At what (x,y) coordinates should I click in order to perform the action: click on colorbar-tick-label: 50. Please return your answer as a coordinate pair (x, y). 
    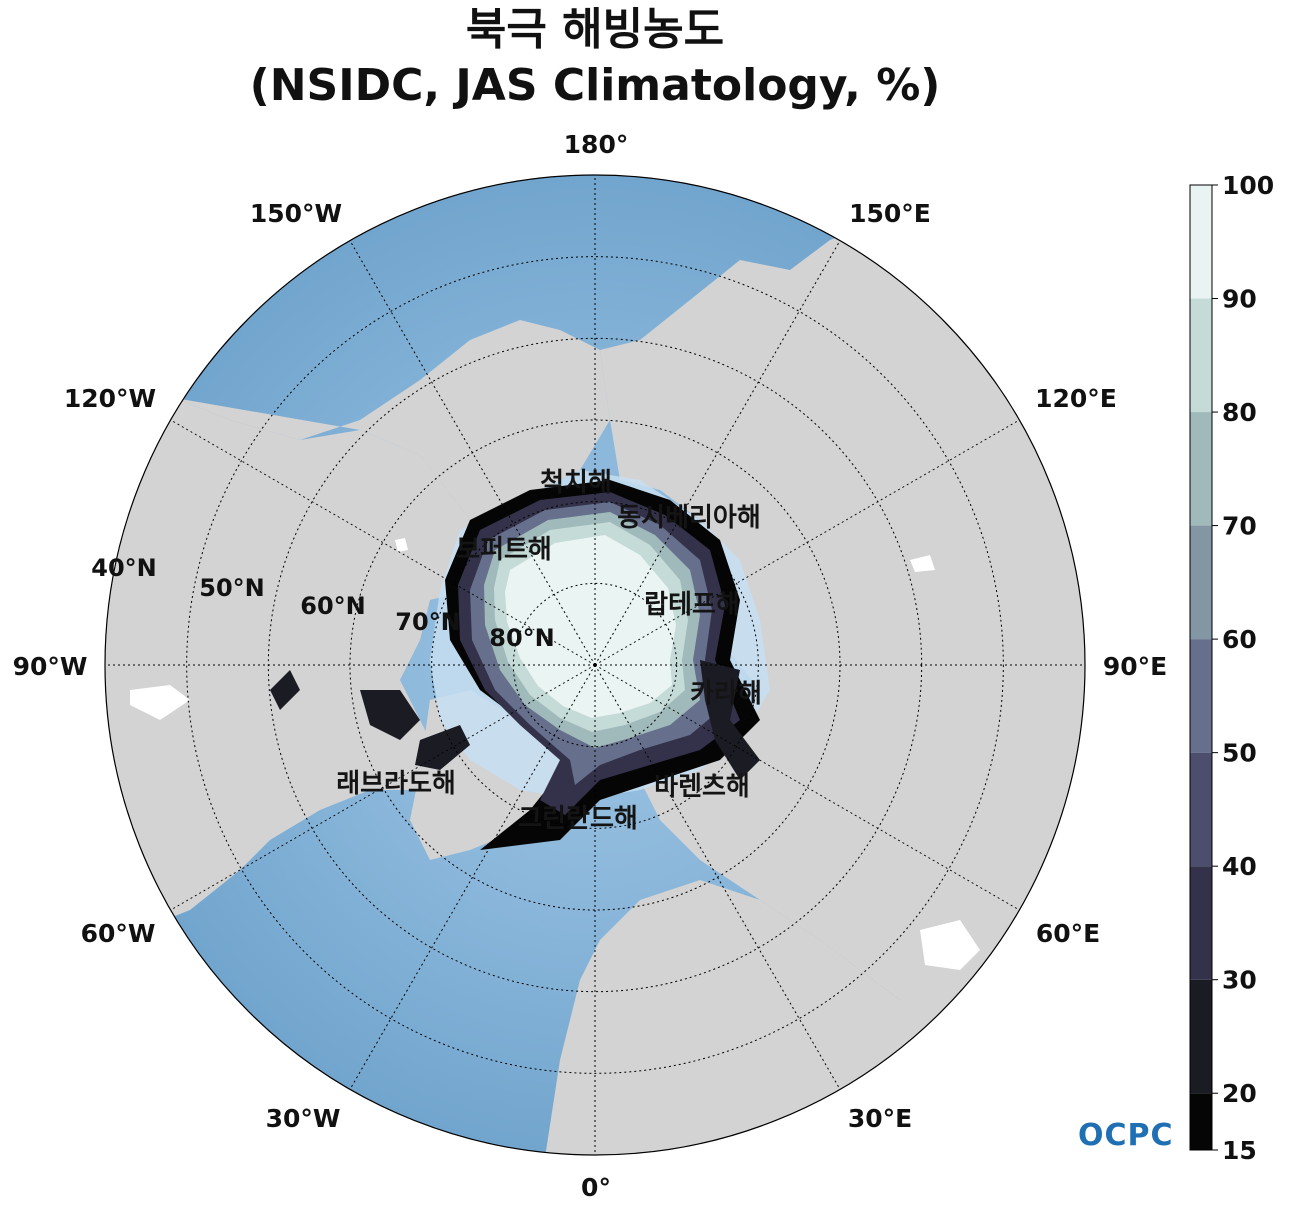
    Looking at the image, I should click on (1239, 753).